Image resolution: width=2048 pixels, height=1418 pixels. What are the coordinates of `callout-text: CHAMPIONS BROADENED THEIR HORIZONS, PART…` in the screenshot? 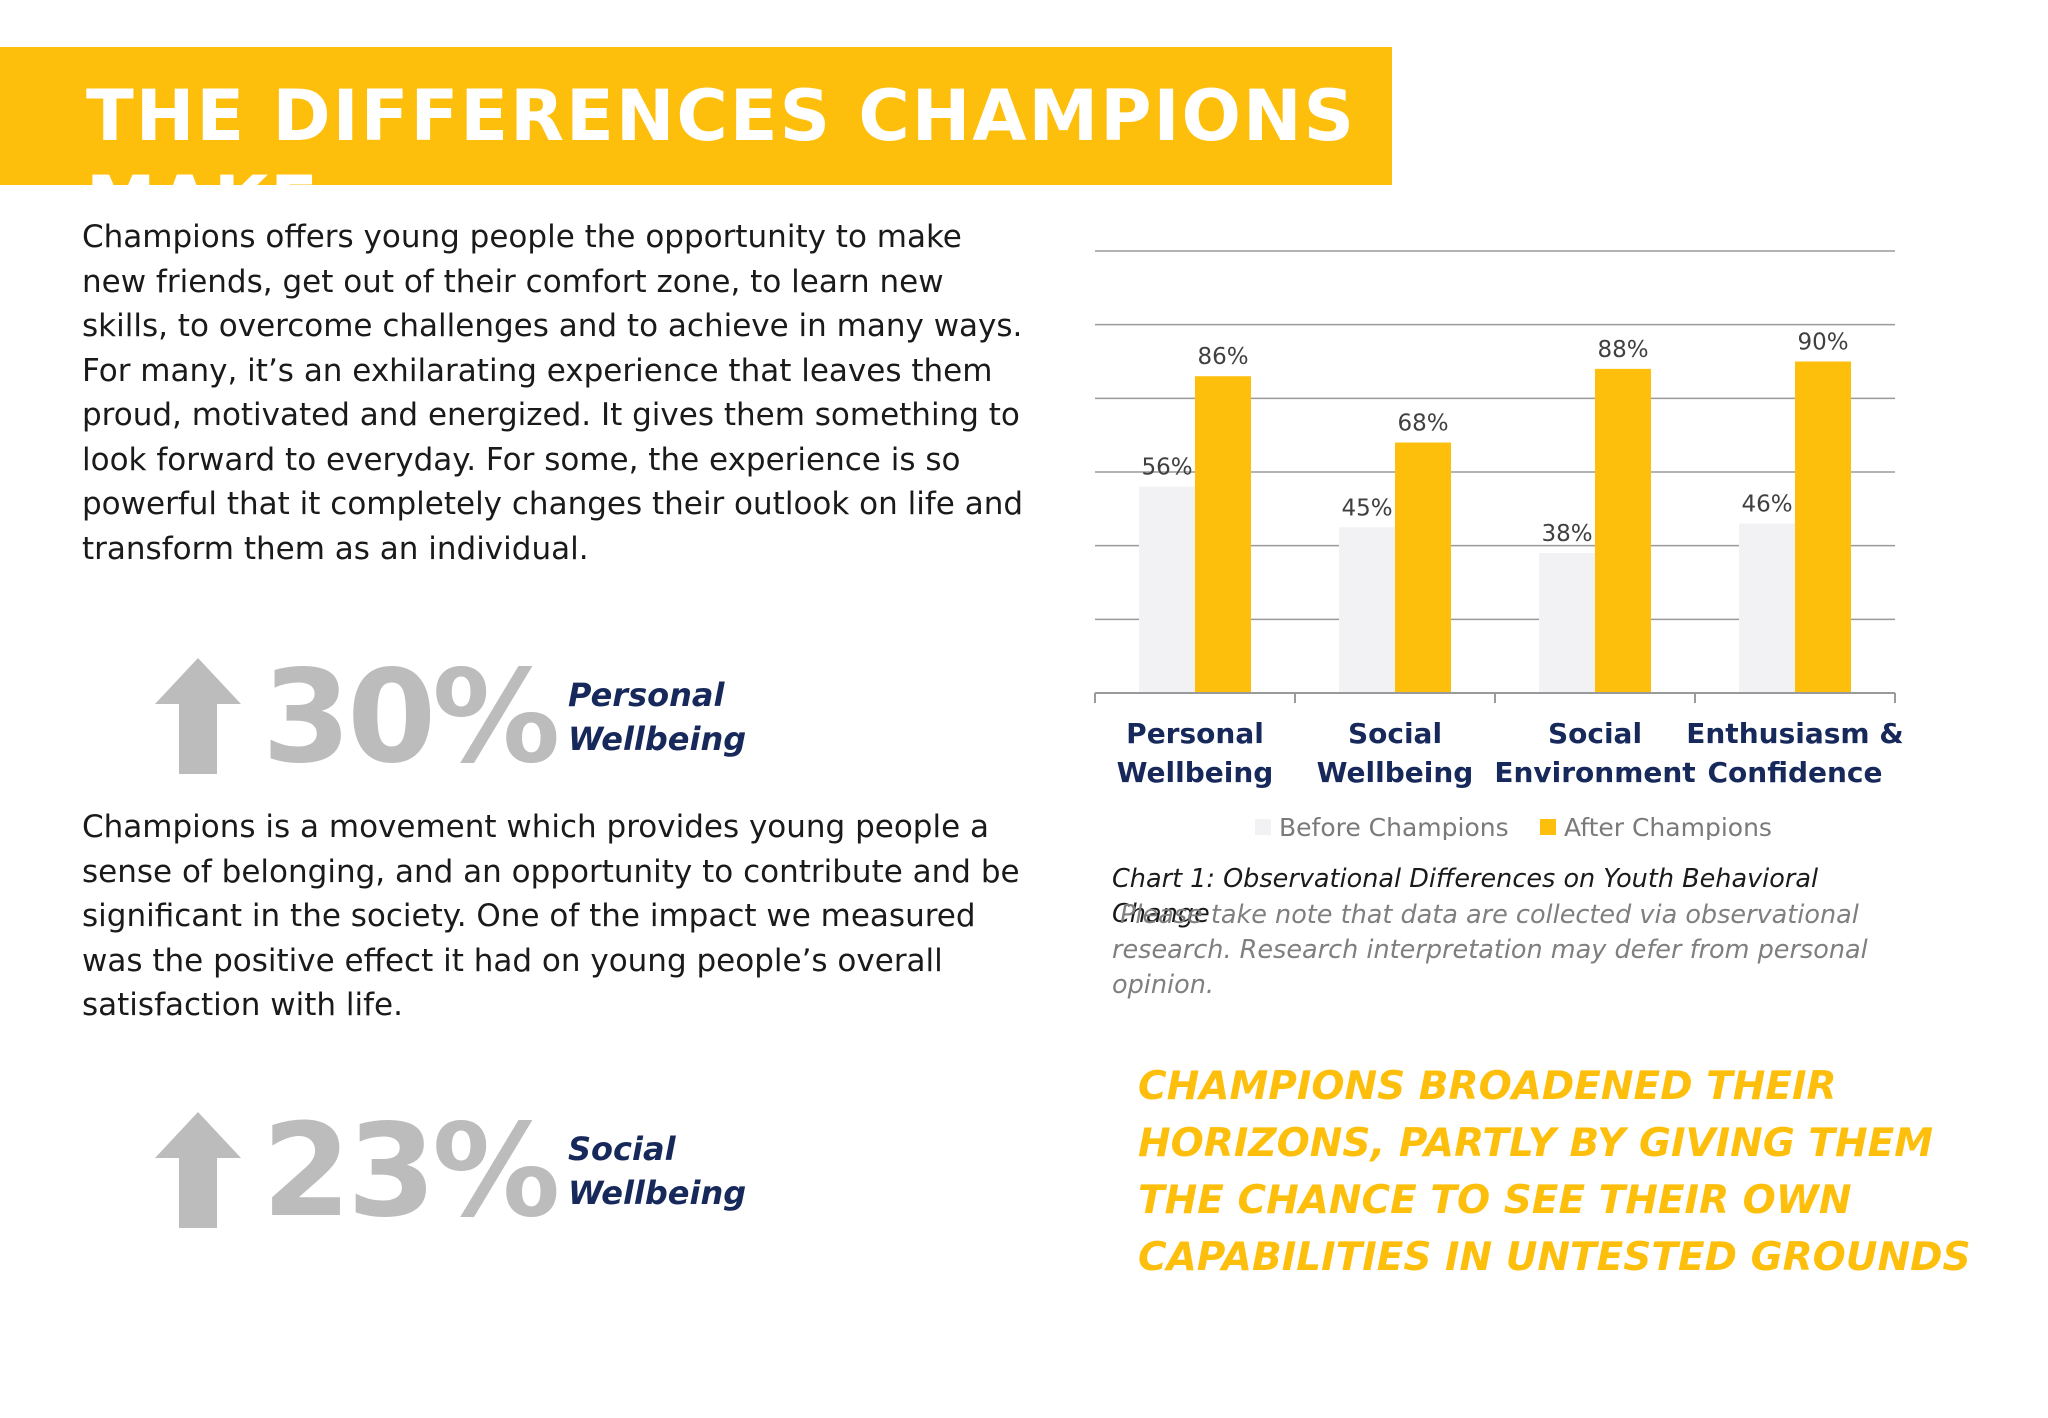 It's located at (1554, 1172).